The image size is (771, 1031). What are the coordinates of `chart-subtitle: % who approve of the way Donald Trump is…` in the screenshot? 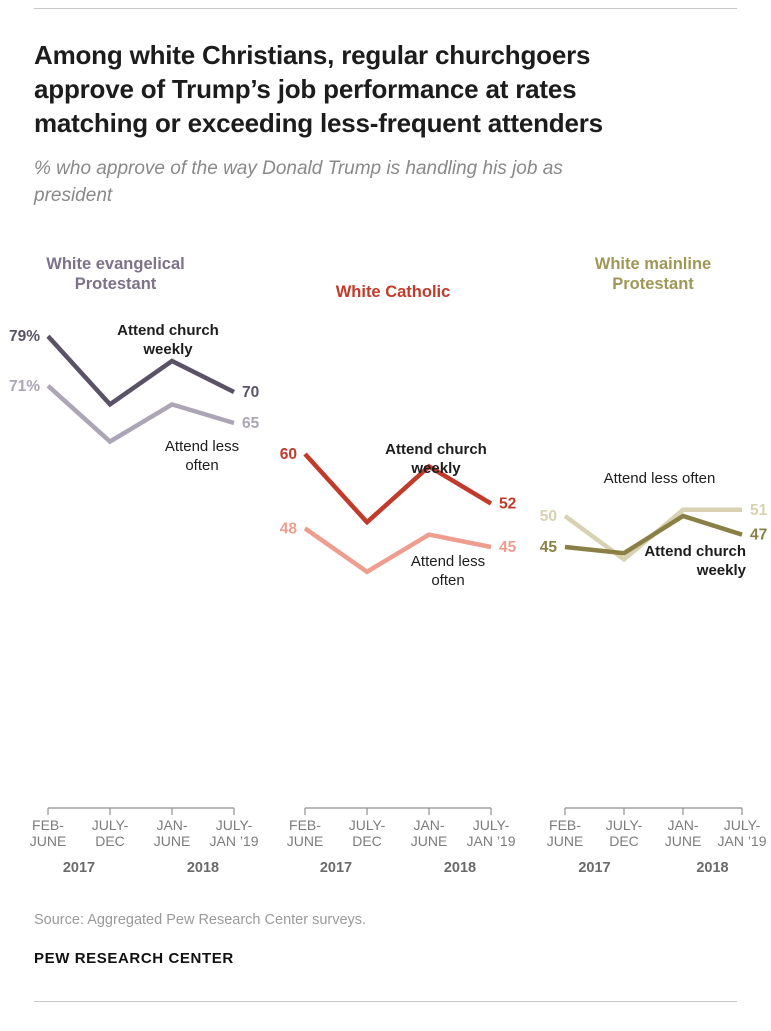 It's located at (298, 182).